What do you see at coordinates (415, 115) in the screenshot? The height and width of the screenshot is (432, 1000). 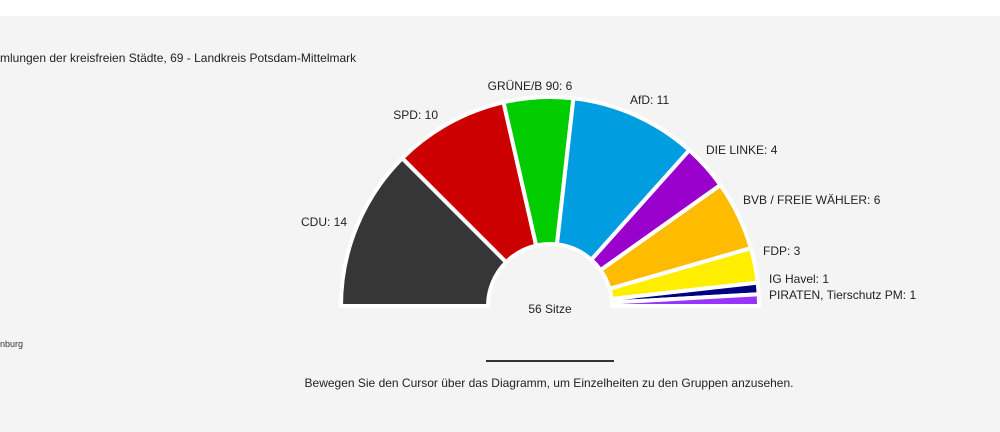 I see `slice-label: SPD: 10` at bounding box center [415, 115].